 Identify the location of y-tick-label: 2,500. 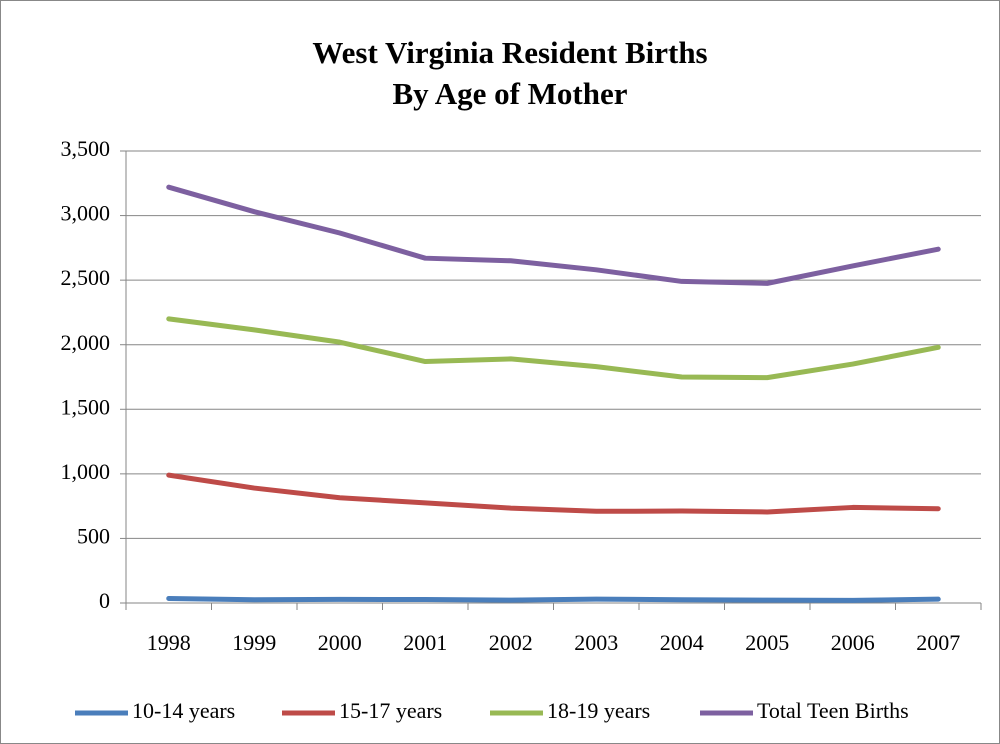
(86, 277).